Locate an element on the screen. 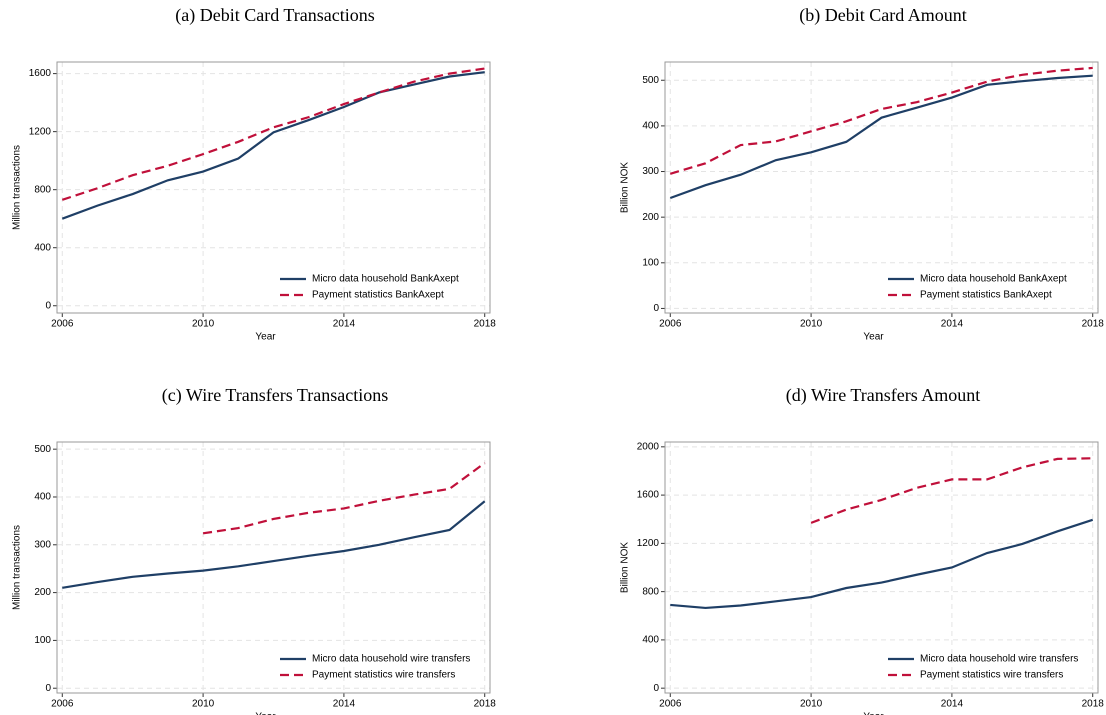 This screenshot has width=1106, height=715. panel-title: (d) Wire Transfers Amount is located at coordinates (883, 395).